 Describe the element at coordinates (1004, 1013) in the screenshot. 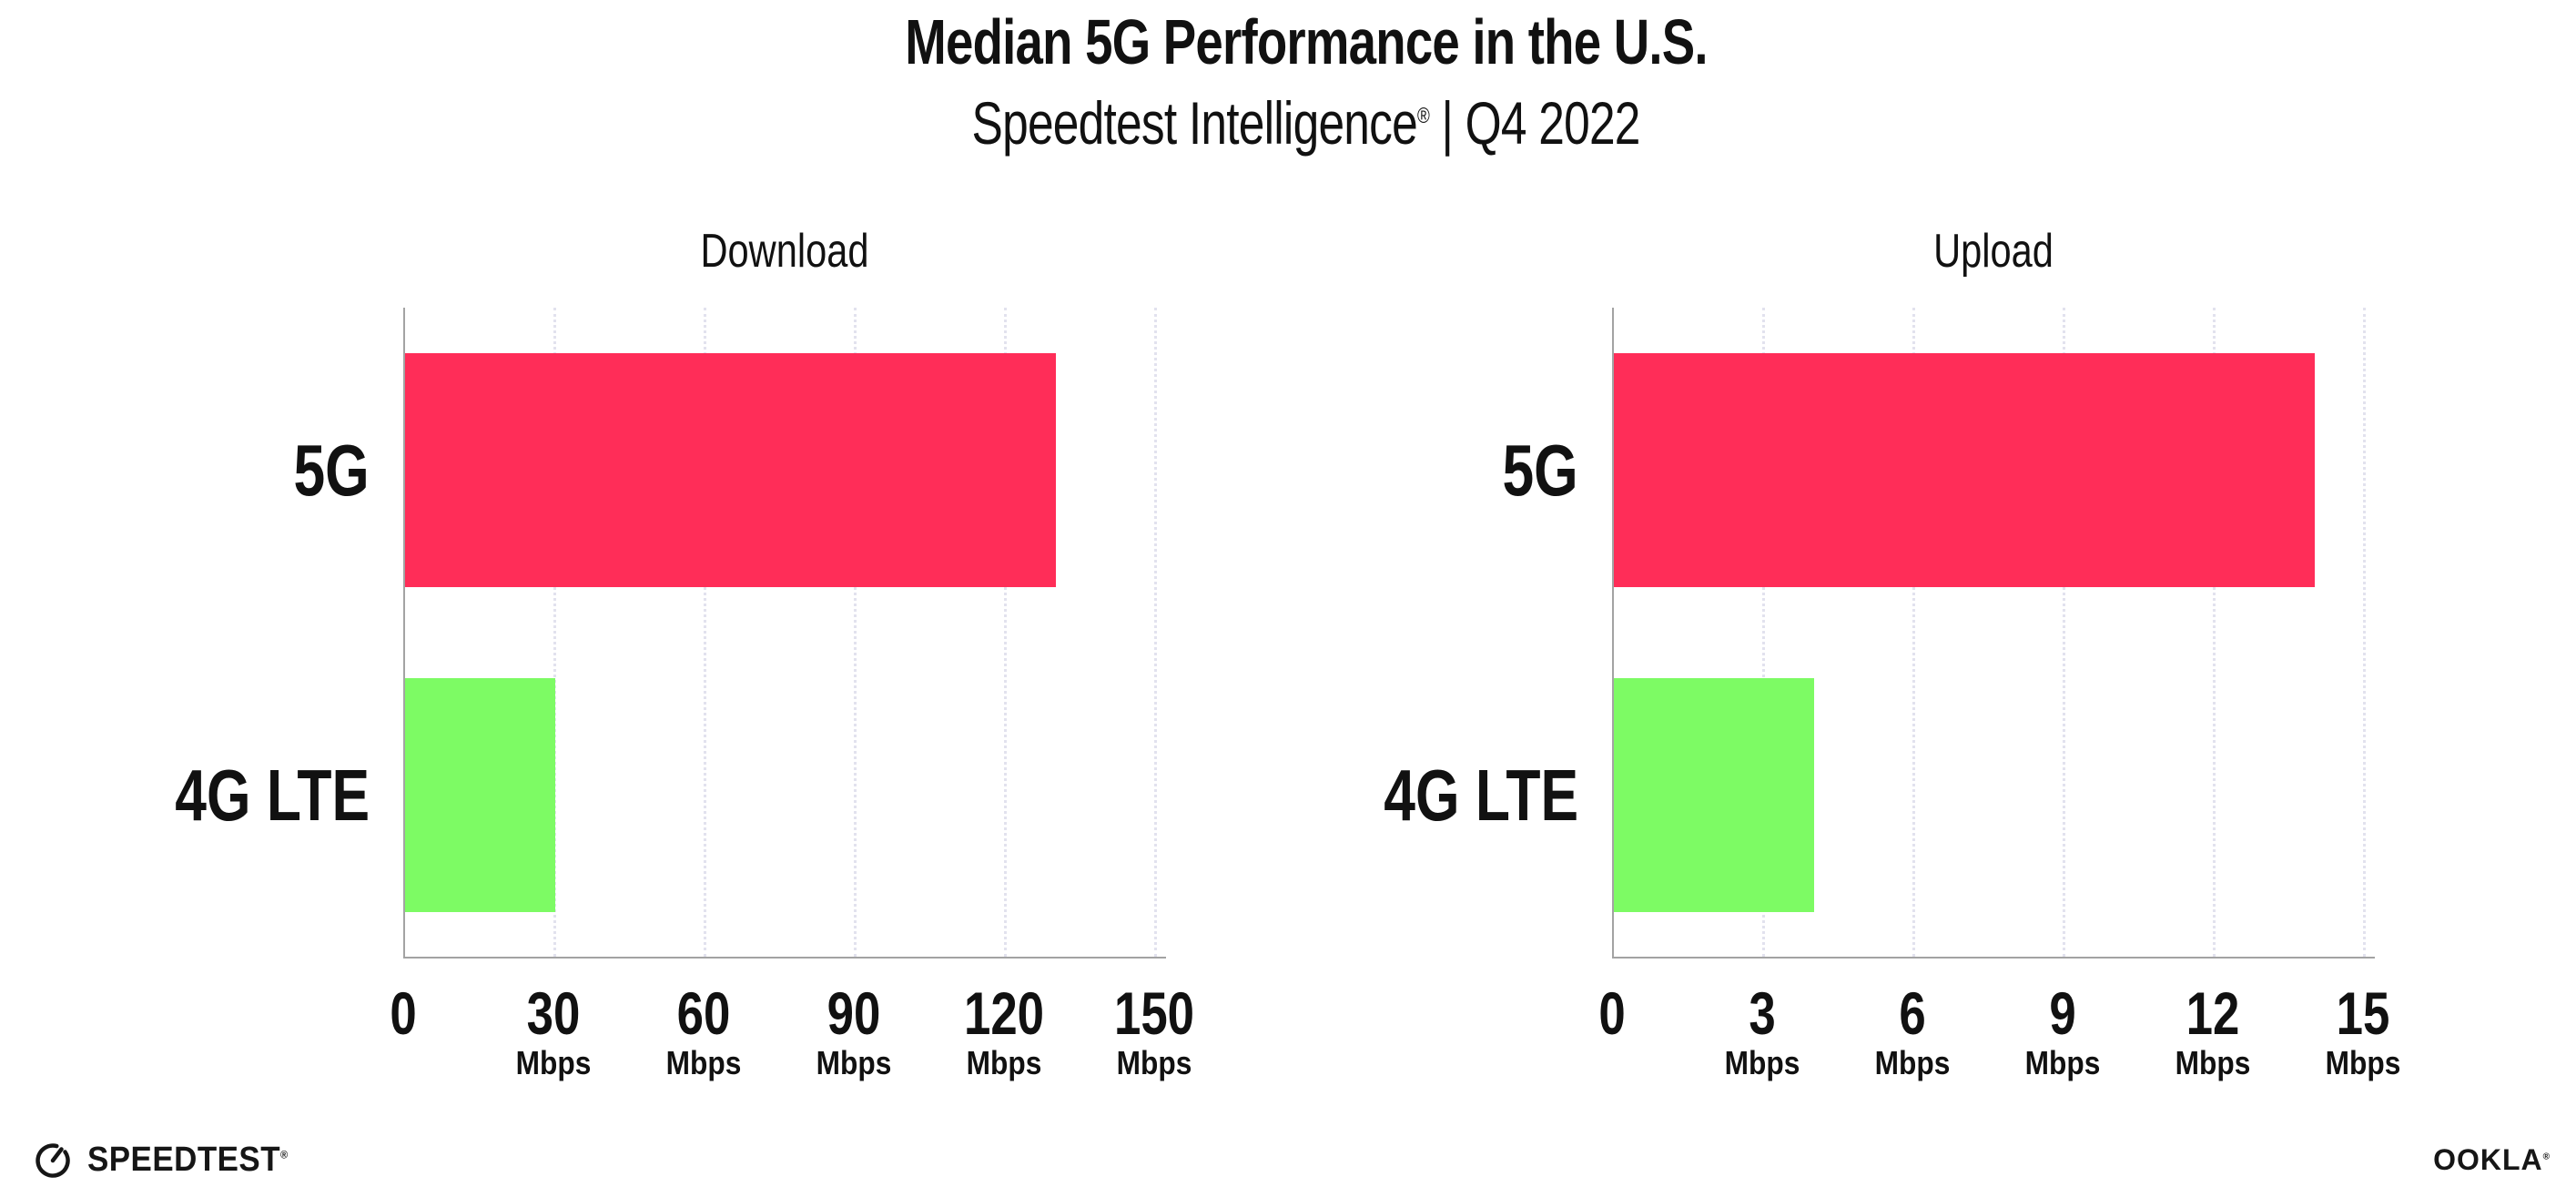

I see `tick-label-120: 120` at that location.